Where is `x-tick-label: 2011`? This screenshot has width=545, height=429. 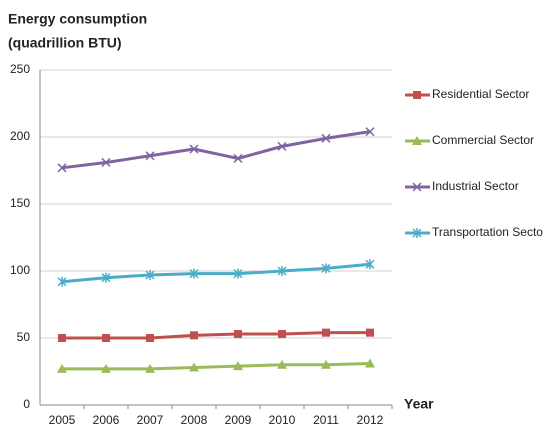
x-tick-label: 2011 is located at coordinates (326, 420).